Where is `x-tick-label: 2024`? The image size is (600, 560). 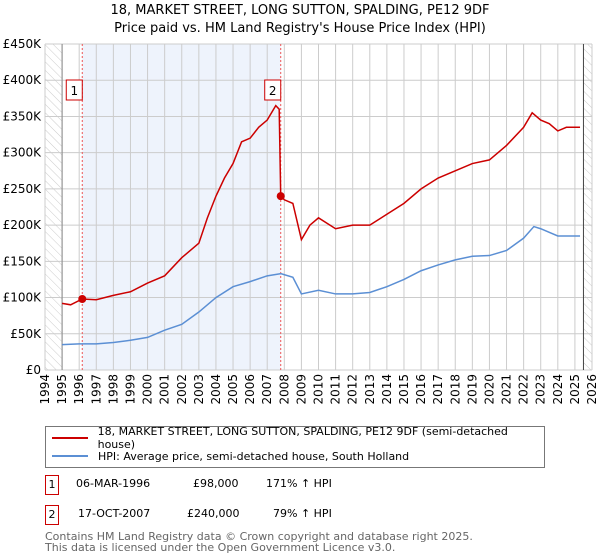
x-tick-label: 2024 is located at coordinates (558, 389).